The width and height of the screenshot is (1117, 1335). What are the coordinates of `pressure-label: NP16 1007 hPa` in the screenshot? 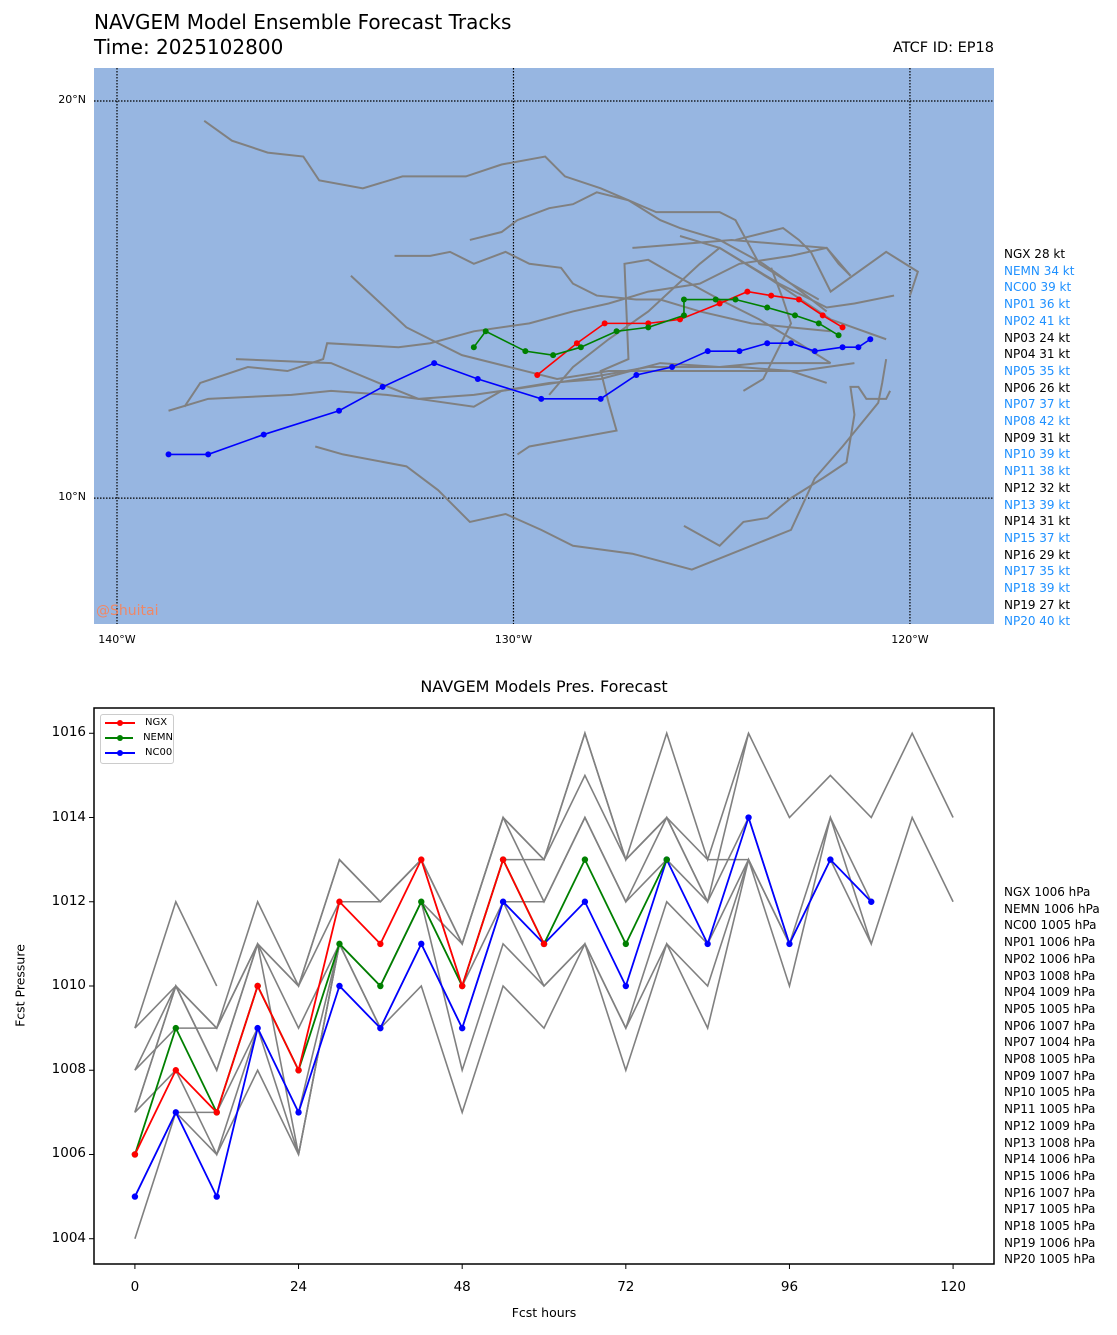 It's located at (1050, 1192).